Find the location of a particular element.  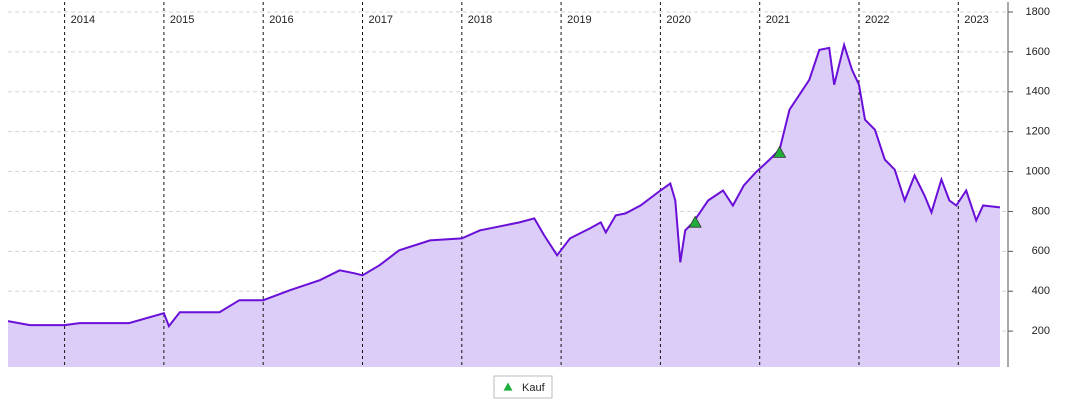

x-tick-label: 2015 is located at coordinates (182, 20).